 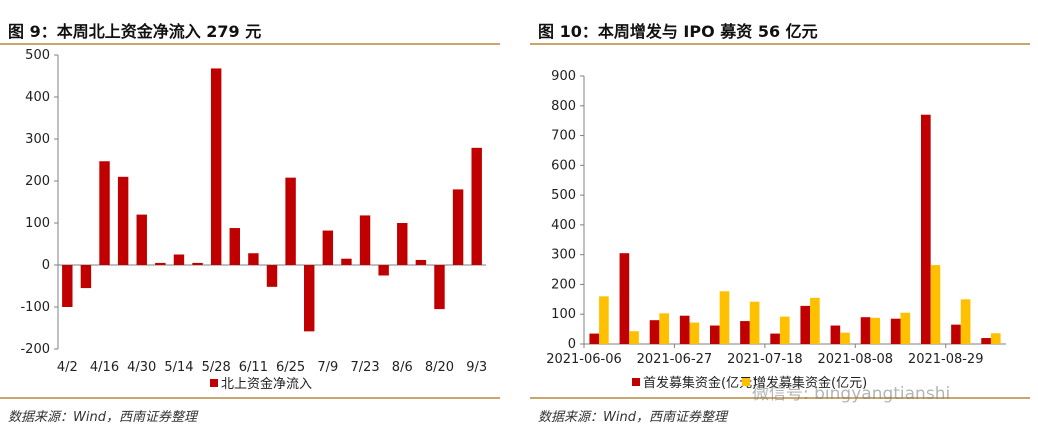 I want to click on x-tick-label: 9/3, so click(x=476, y=367).